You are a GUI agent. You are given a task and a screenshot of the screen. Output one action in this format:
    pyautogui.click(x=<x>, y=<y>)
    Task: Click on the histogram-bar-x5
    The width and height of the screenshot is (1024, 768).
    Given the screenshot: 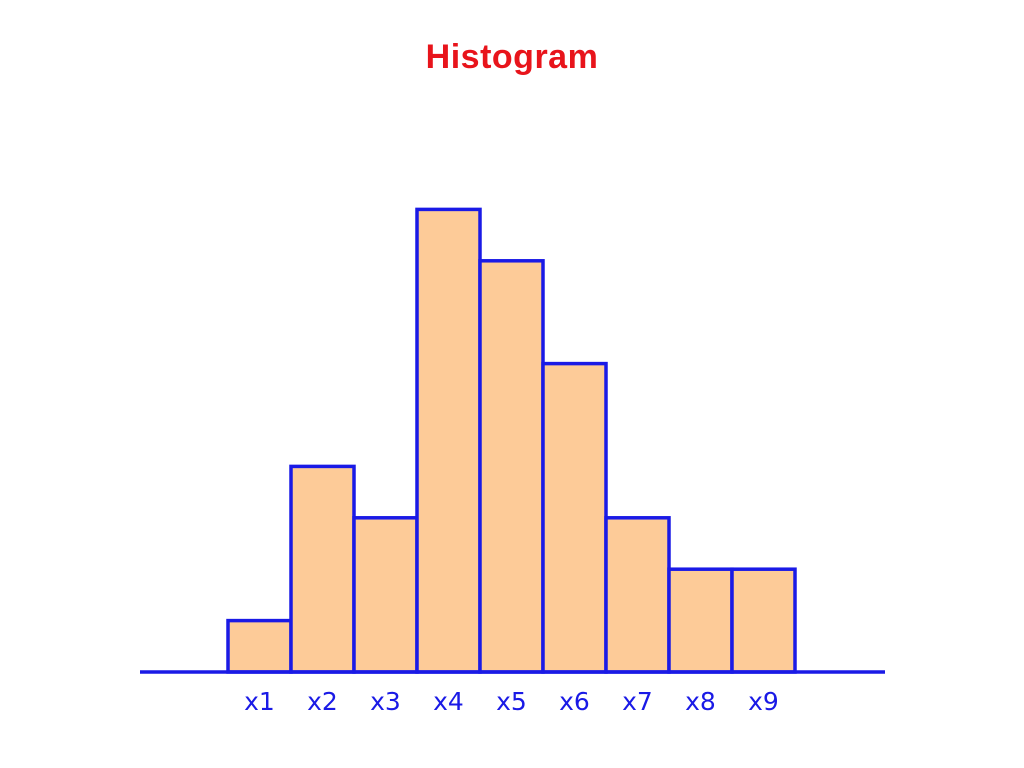 What is the action you would take?
    pyautogui.click(x=511, y=466)
    